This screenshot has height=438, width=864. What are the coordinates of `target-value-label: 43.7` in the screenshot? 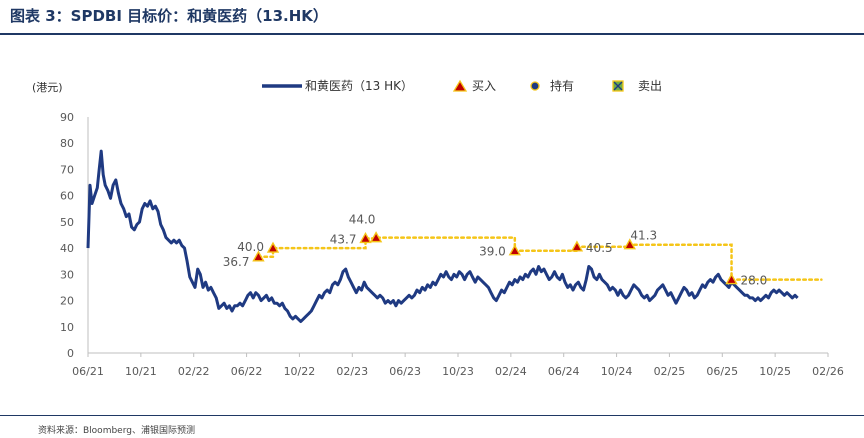 It's located at (343, 239).